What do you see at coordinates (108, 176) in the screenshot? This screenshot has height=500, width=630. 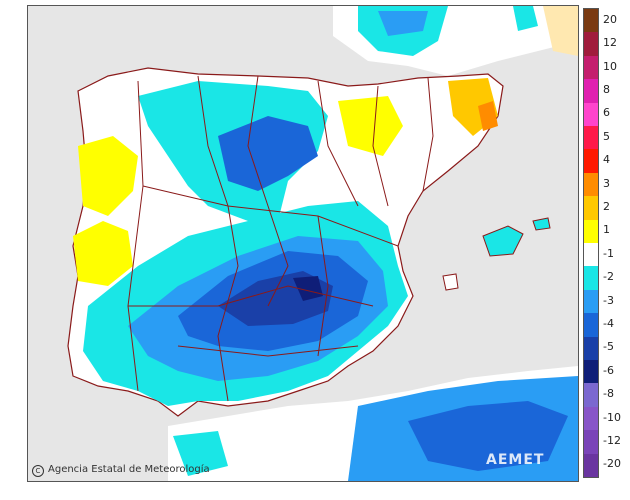 I see `galicia-warm-zone` at bounding box center [108, 176].